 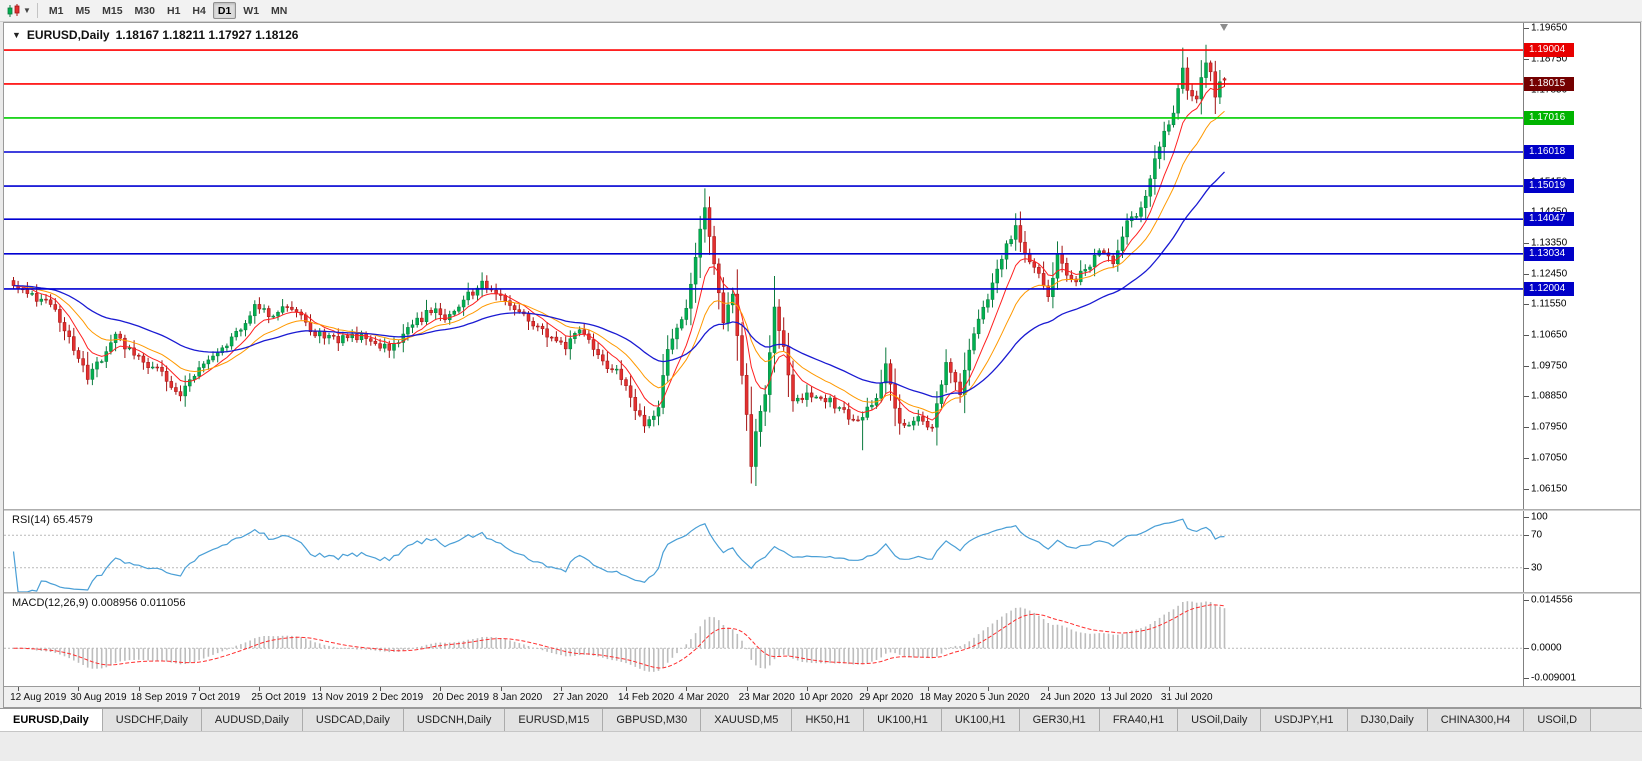 I want to click on date-axis-label: 29 Apr 2020, so click(x=886, y=697).